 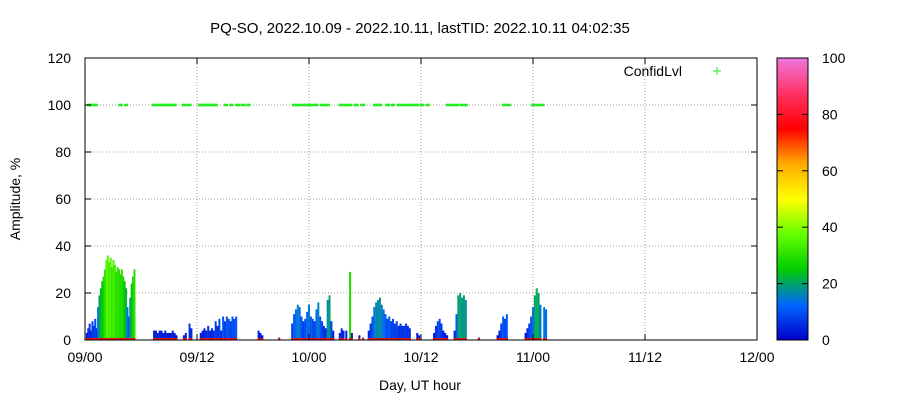 I want to click on x-tick-label: 12/00, so click(x=756, y=357).